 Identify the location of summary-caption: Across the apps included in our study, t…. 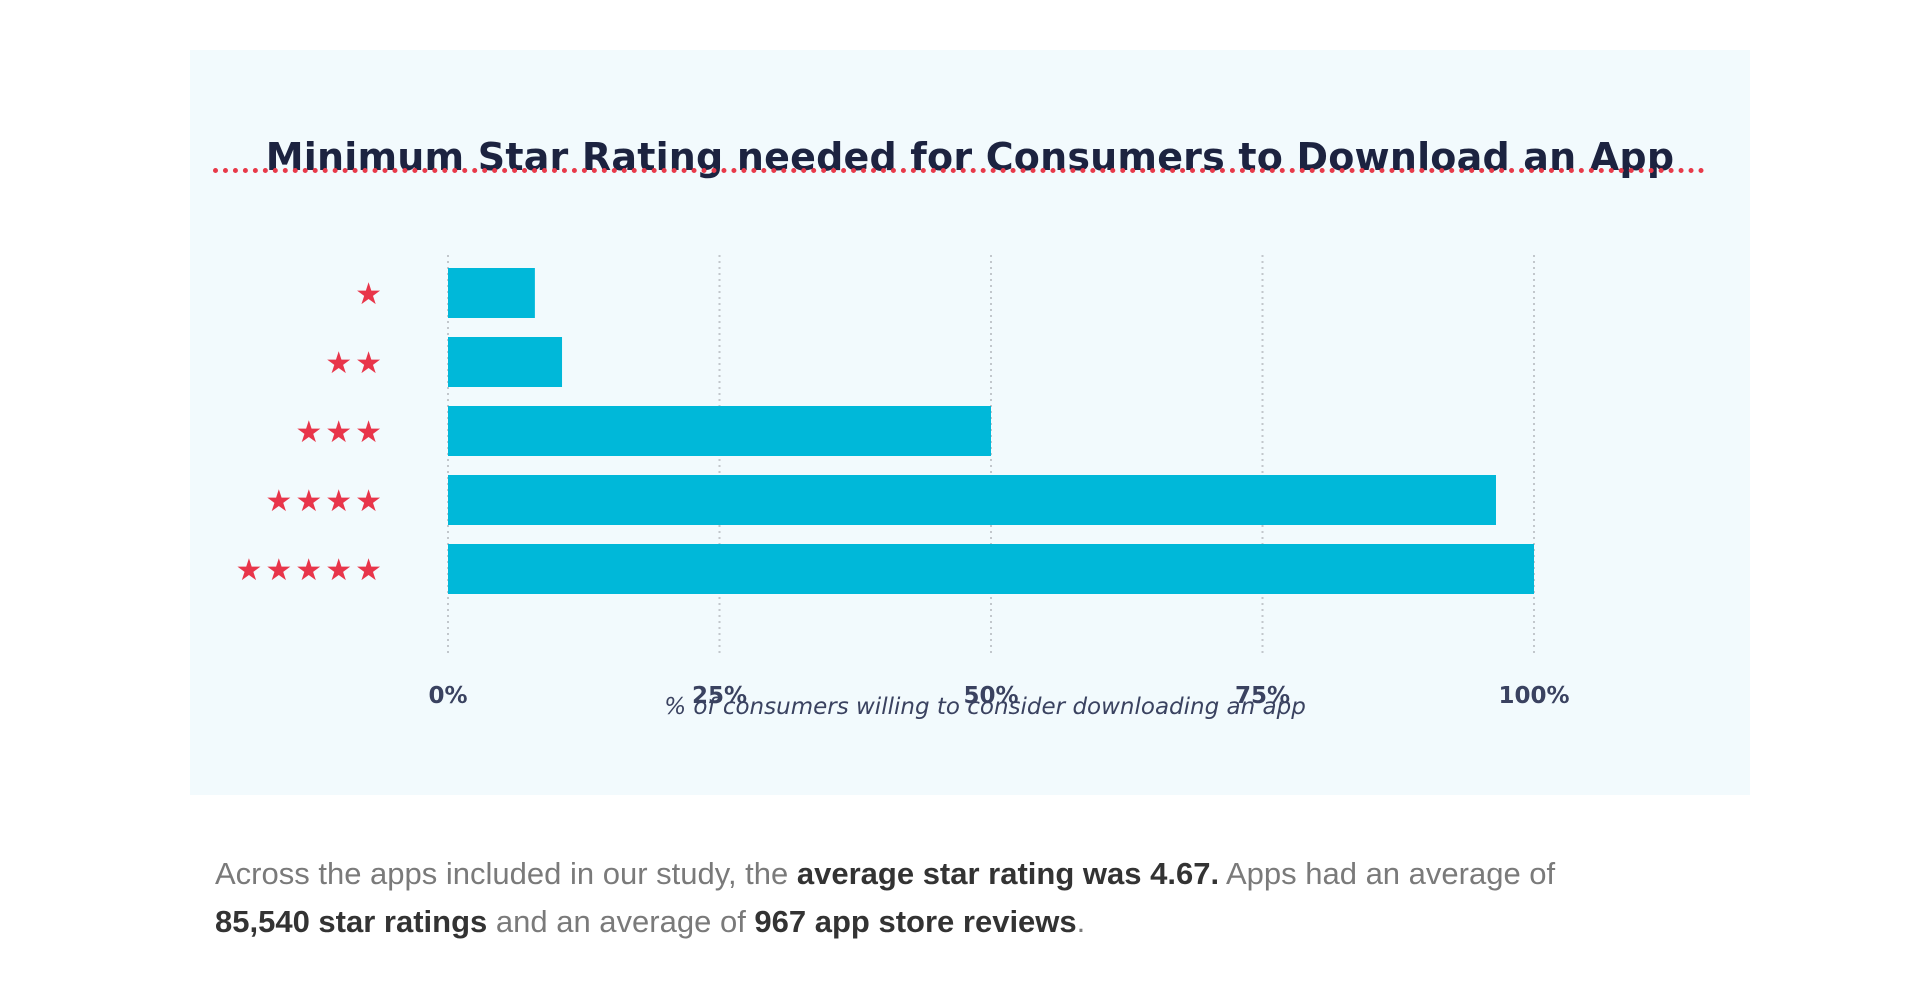
(915, 898).